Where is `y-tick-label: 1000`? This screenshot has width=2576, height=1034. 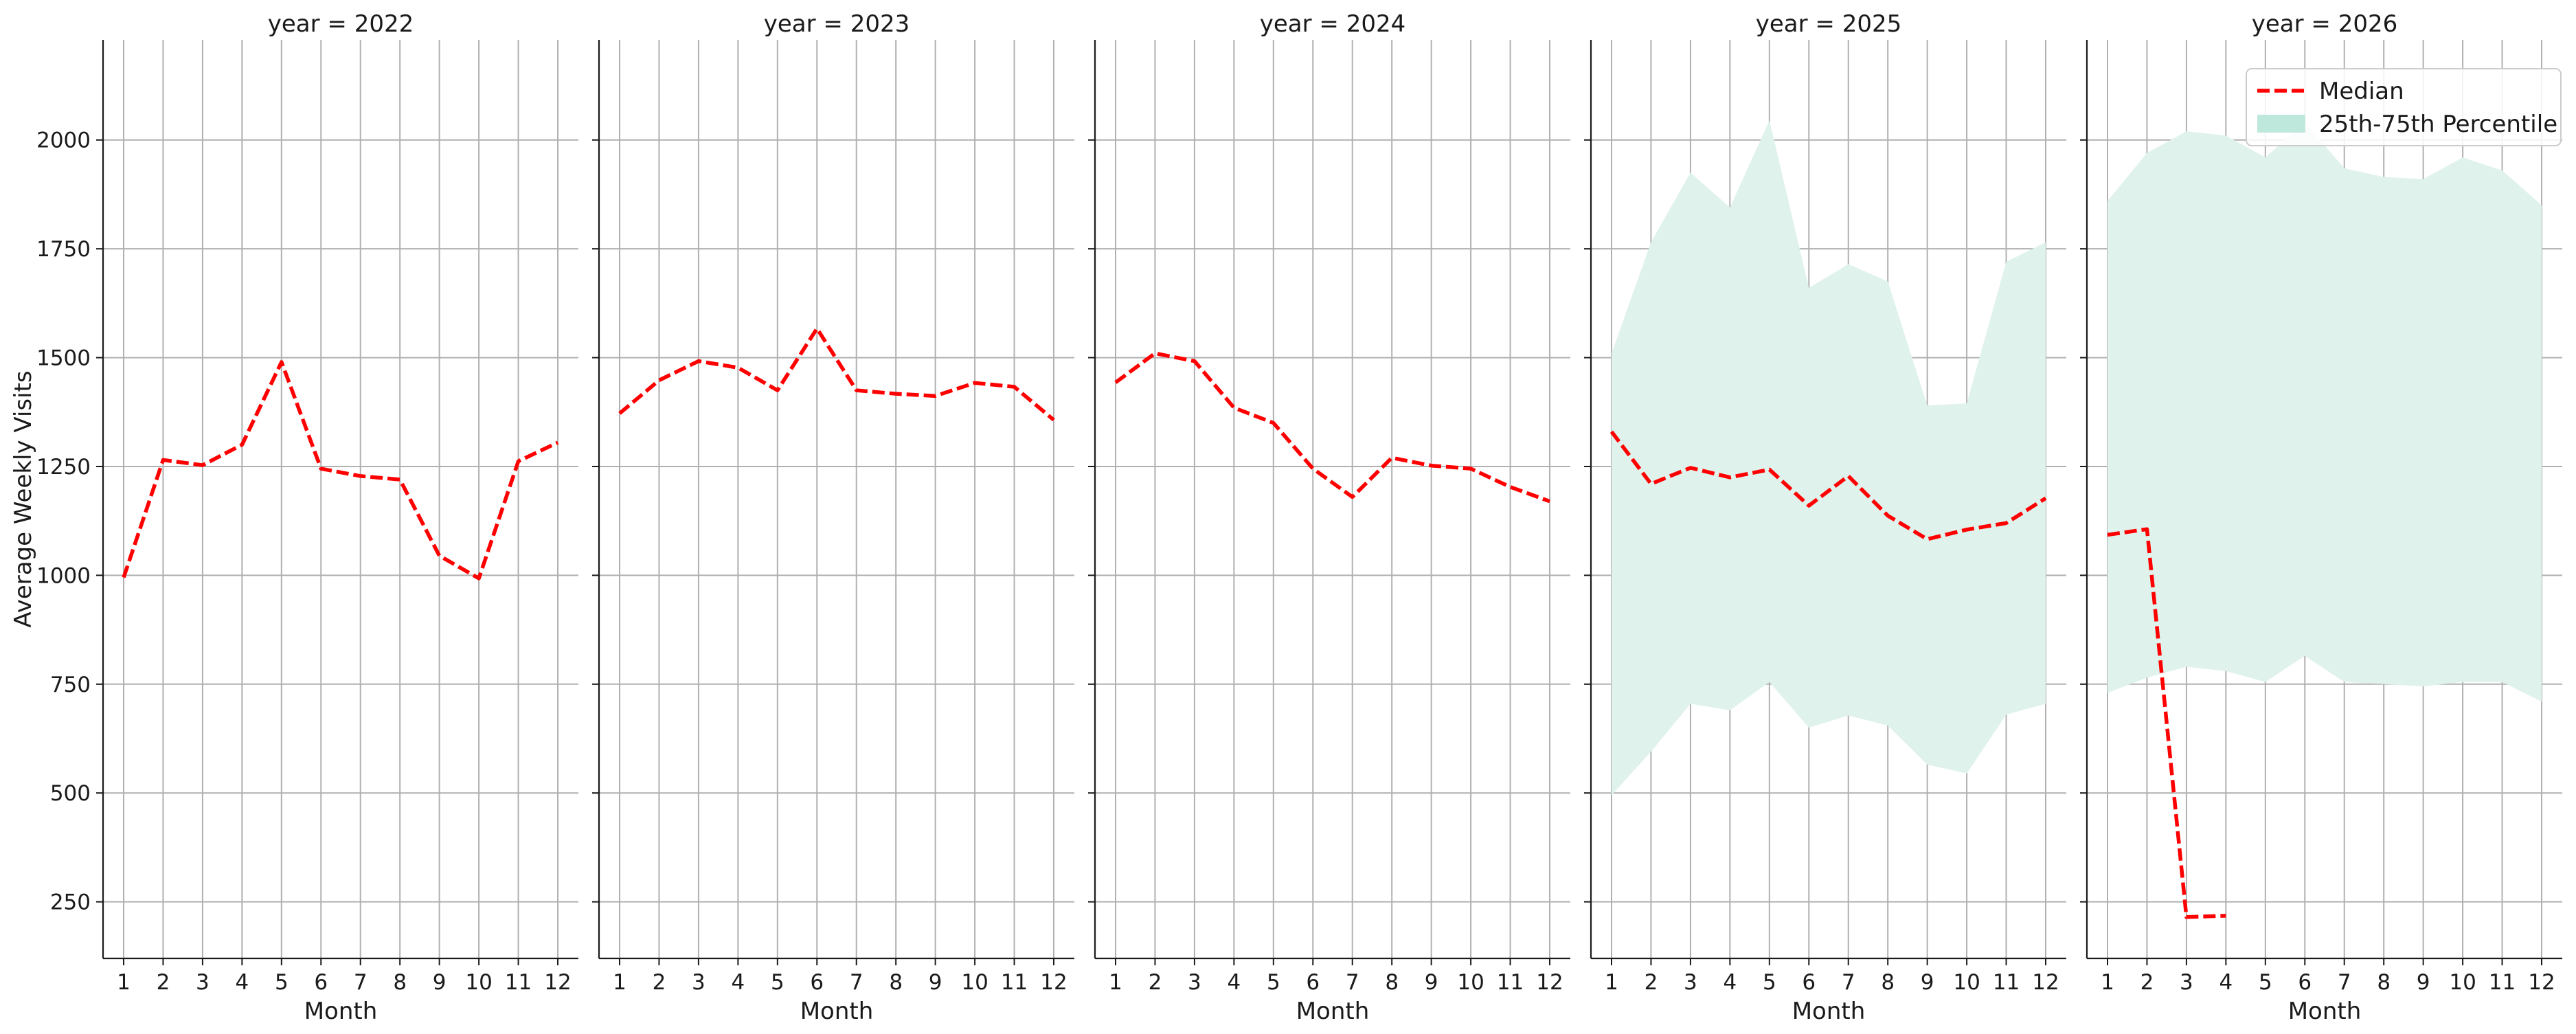 y-tick-label: 1000 is located at coordinates (63, 575).